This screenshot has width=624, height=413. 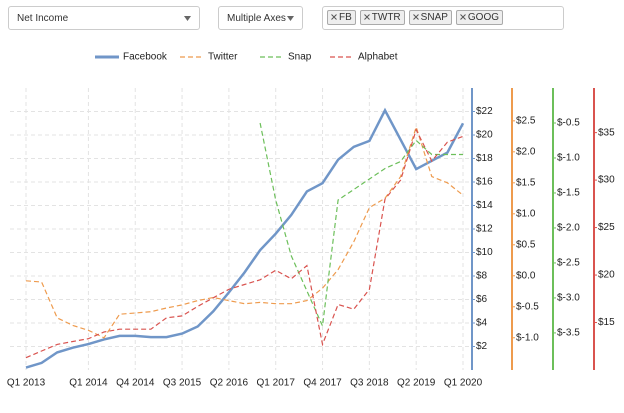 I want to click on y-tick-label: $0.0, so click(x=526, y=275).